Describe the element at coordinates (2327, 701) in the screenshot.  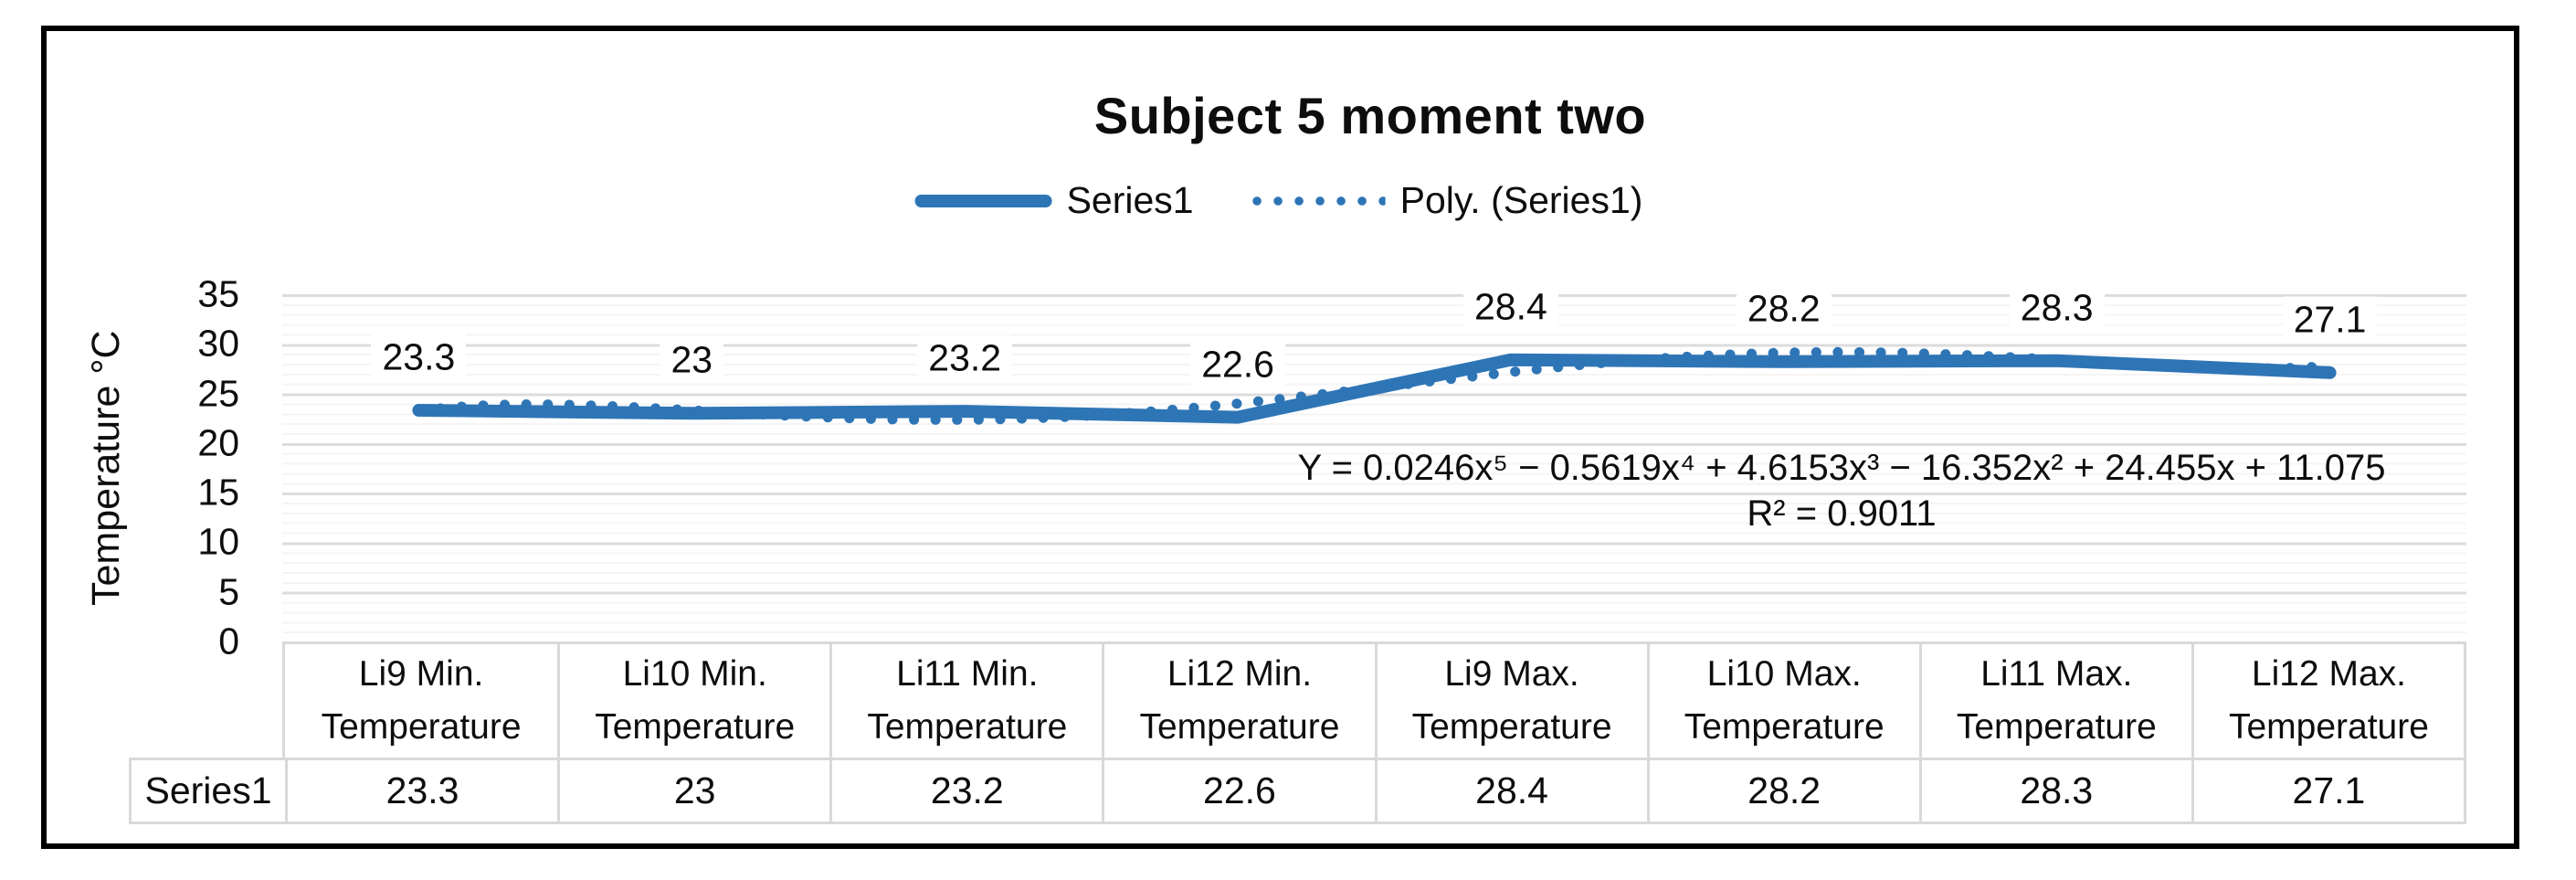
I see `table-header-cell: Li12 Max. Temperature` at that location.